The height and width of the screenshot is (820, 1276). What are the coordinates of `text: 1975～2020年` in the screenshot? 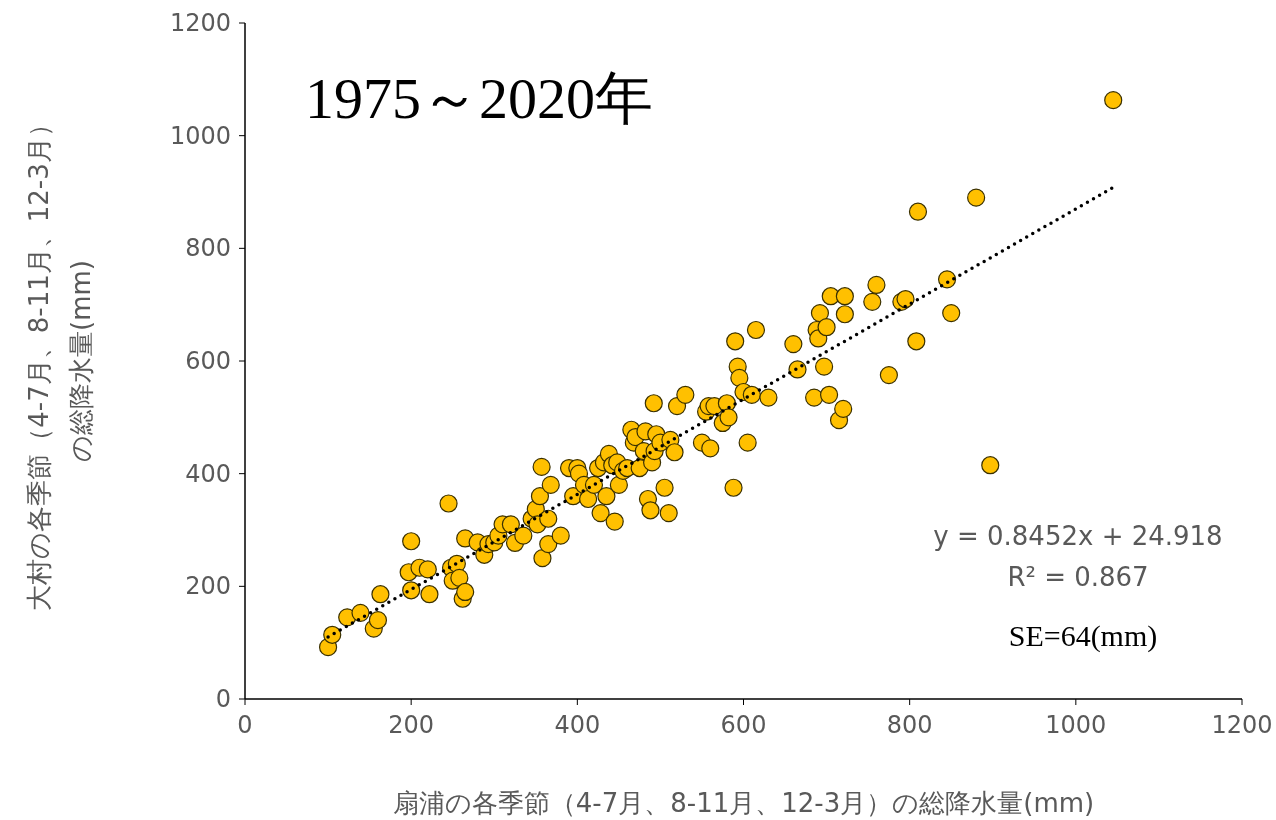 It's located at (479, 98).